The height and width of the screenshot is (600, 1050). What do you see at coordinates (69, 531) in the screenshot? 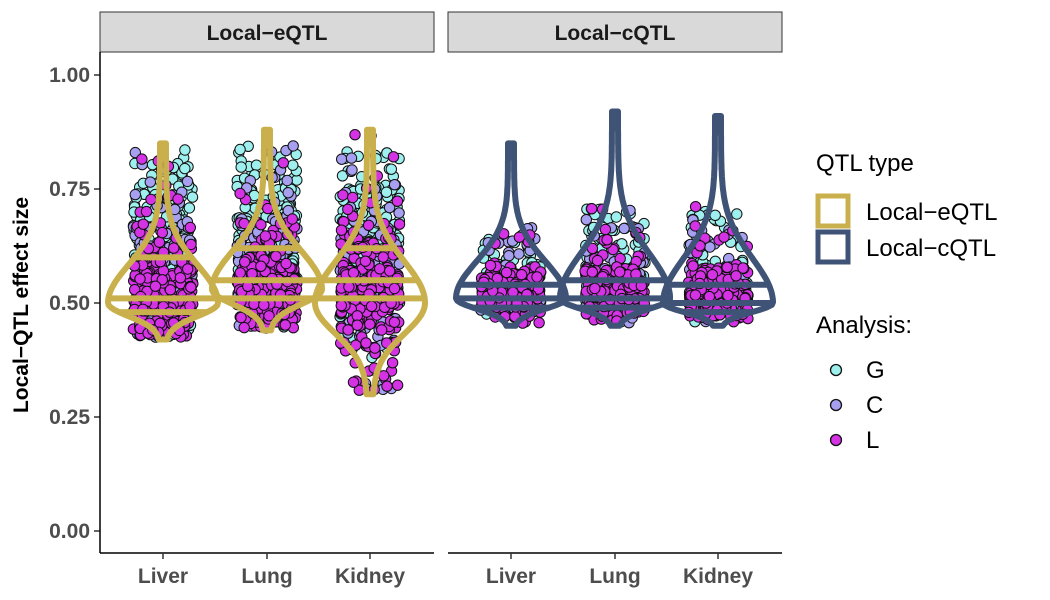
I see `y-tick-label: 0.00` at bounding box center [69, 531].